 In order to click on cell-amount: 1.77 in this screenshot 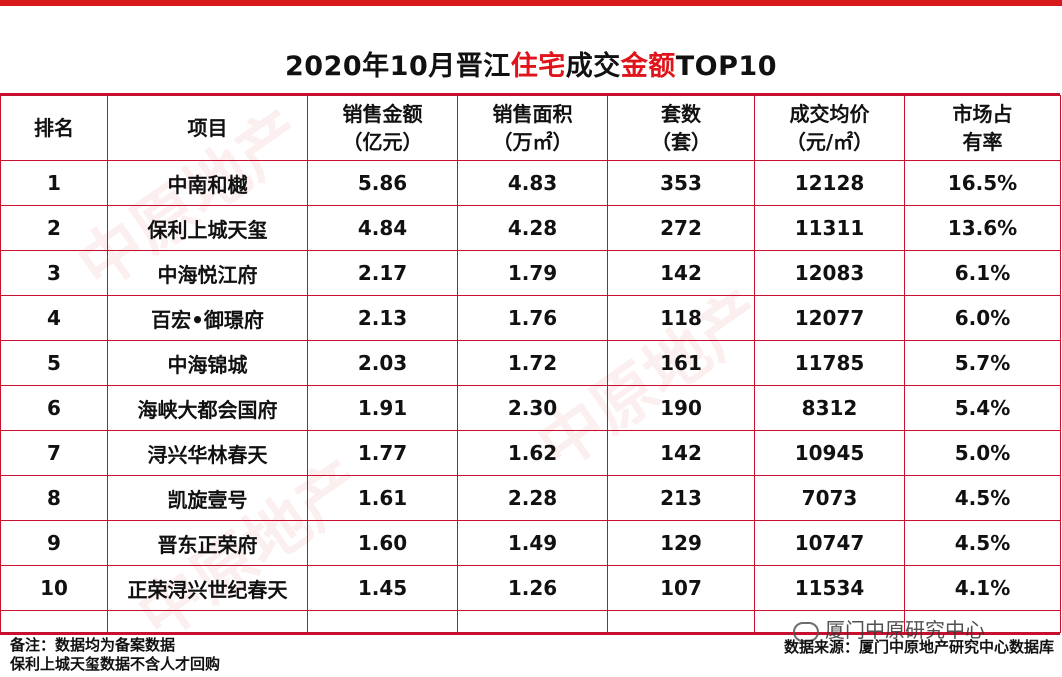, I will do `click(382, 453)`.